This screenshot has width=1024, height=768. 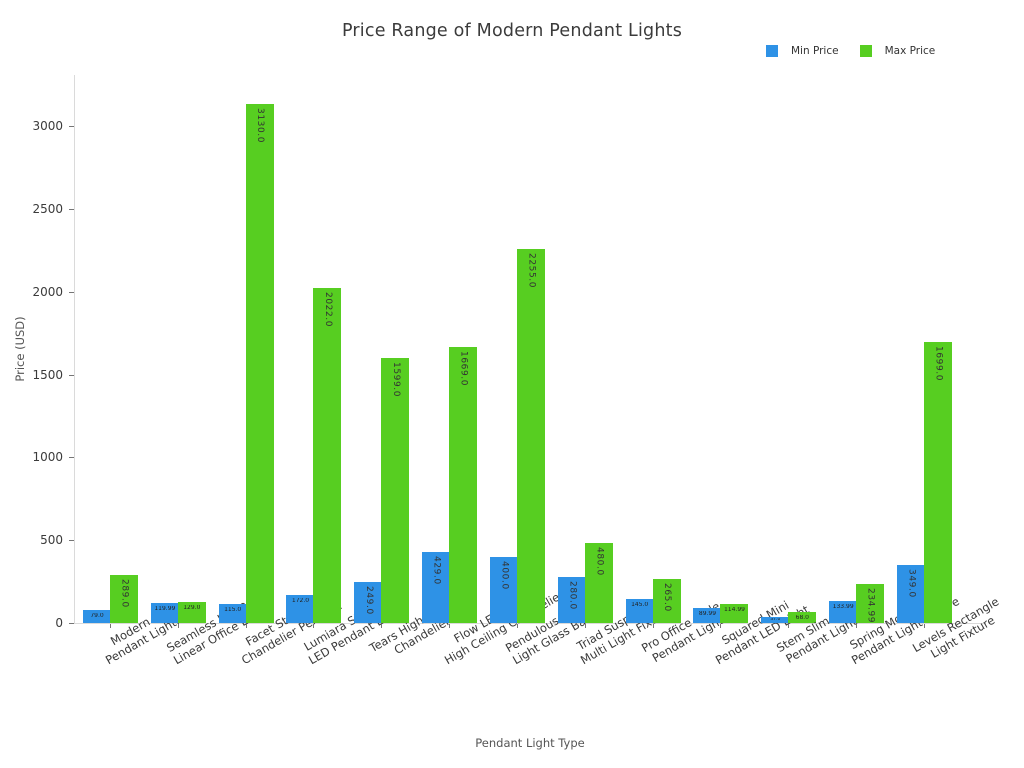 I want to click on bar-value-label: 1699.0, so click(x=938, y=363).